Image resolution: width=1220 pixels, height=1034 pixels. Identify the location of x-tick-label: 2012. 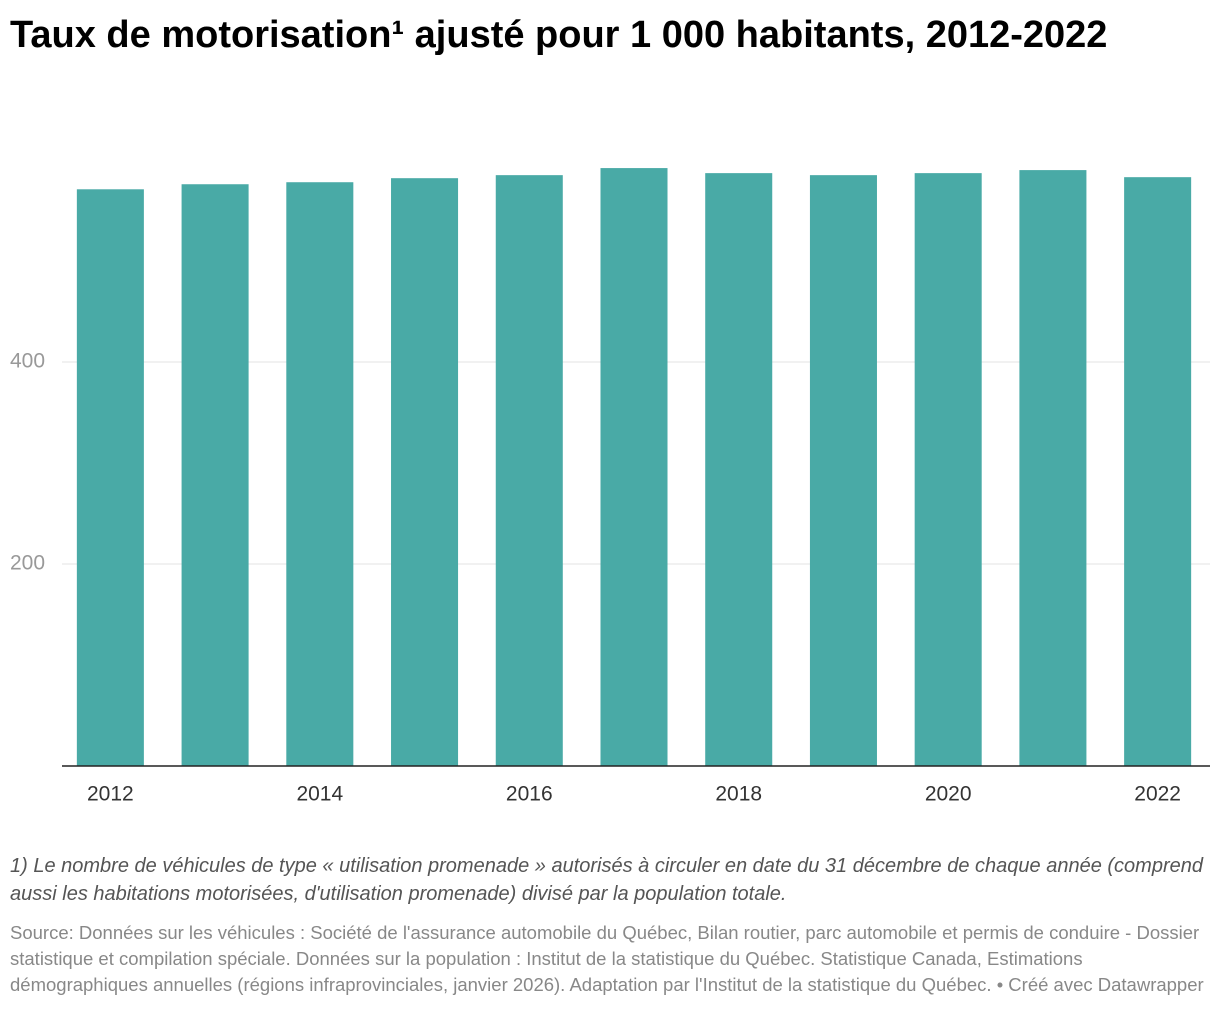
(110, 794).